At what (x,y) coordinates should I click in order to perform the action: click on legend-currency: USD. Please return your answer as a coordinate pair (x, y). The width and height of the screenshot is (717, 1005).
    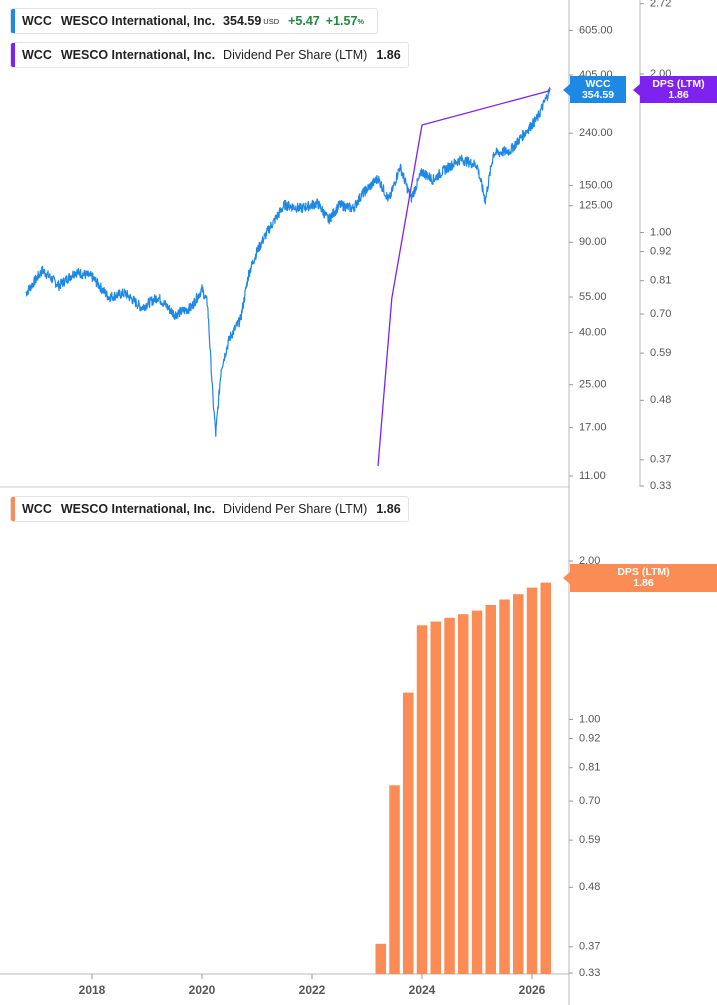
    Looking at the image, I should click on (271, 21).